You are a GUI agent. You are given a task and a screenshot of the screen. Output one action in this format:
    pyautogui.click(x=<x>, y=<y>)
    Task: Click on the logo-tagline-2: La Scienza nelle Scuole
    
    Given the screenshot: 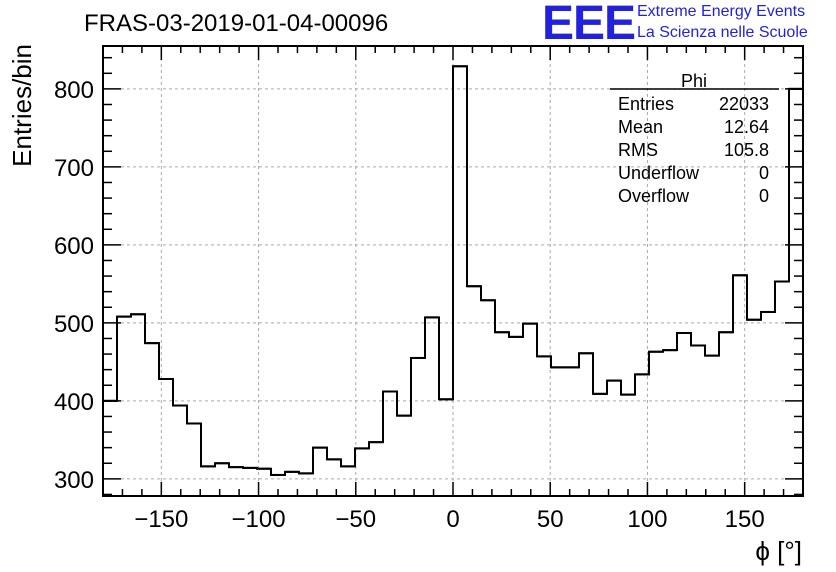 What is the action you would take?
    pyautogui.click(x=722, y=32)
    